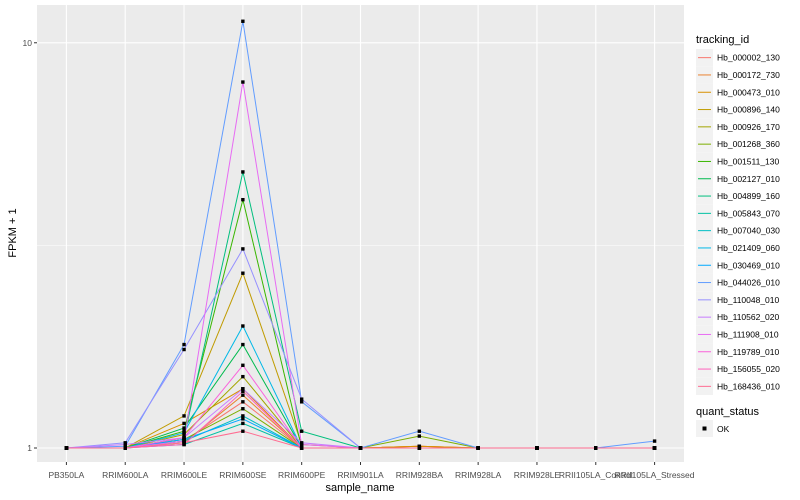 The width and height of the screenshot is (800, 500). What do you see at coordinates (748, 369) in the screenshot?
I see `legend-label: Hb_156055_020` at bounding box center [748, 369].